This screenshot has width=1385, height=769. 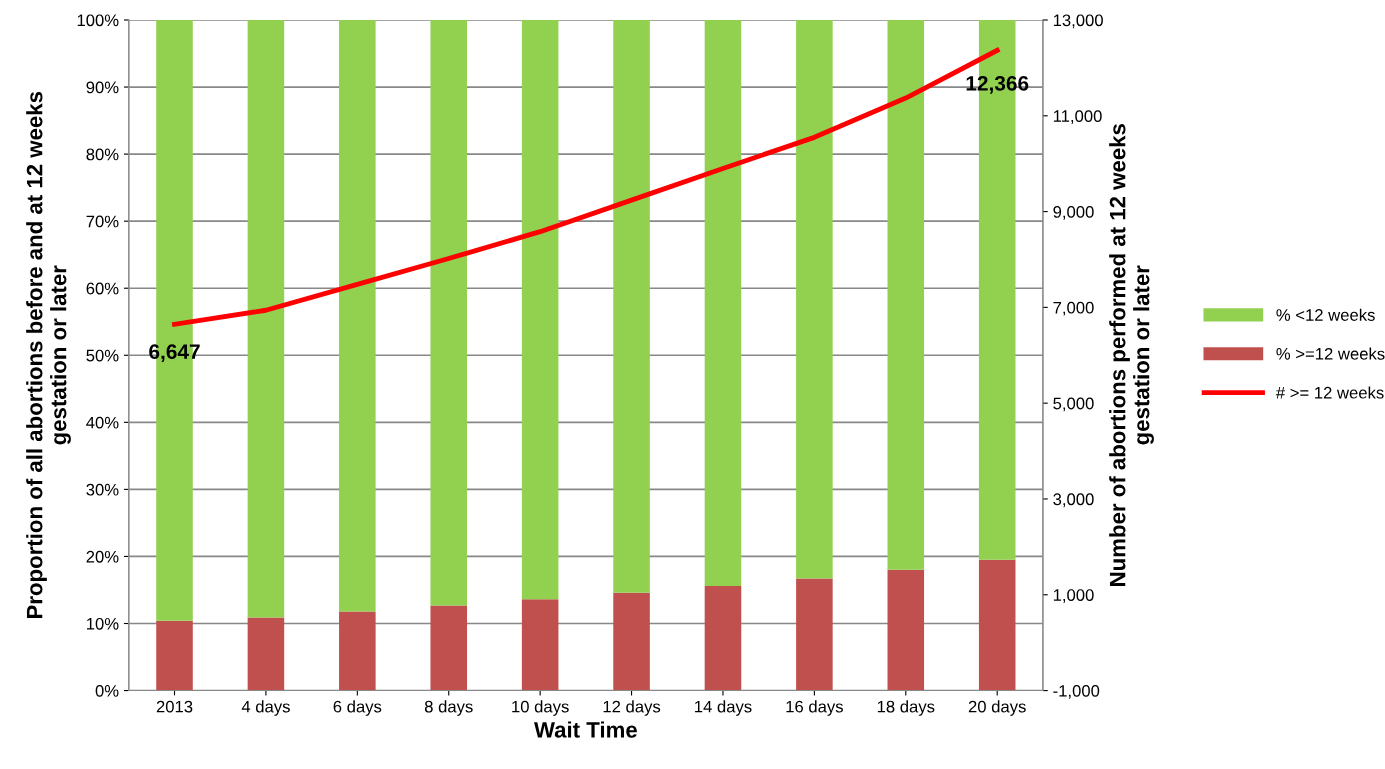 I want to click on y-tick-label: 0%, so click(x=107, y=690).